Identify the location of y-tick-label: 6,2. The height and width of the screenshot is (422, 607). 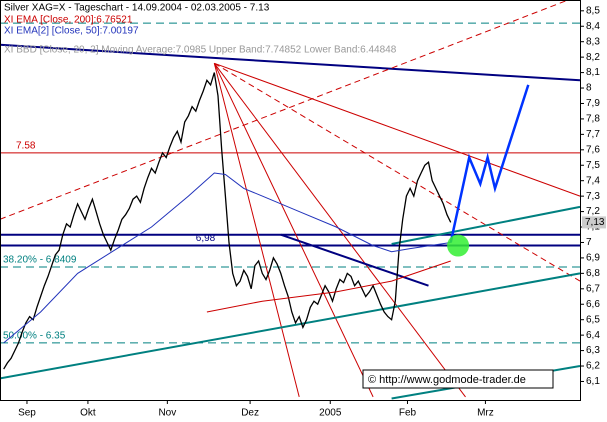
(593, 366).